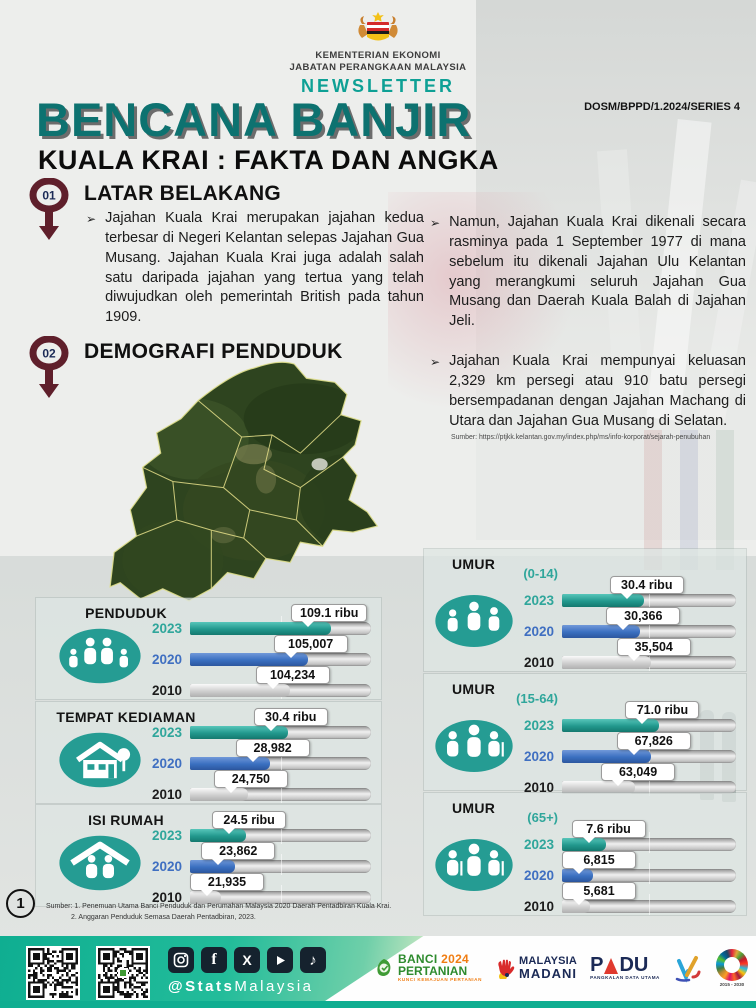 The height and width of the screenshot is (1008, 756). I want to click on bar-track: 30,366, so click(649, 623).